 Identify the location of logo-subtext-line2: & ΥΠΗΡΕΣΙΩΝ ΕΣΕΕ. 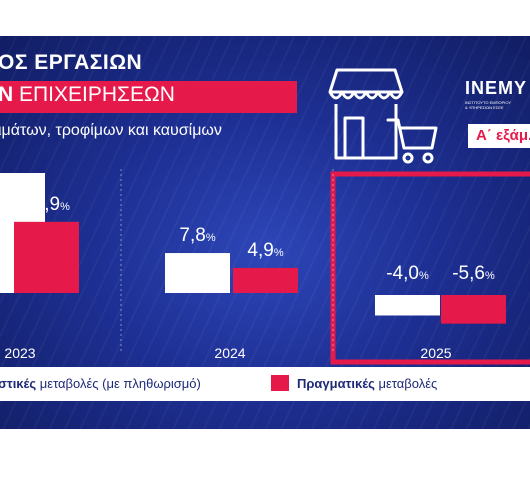
(484, 107).